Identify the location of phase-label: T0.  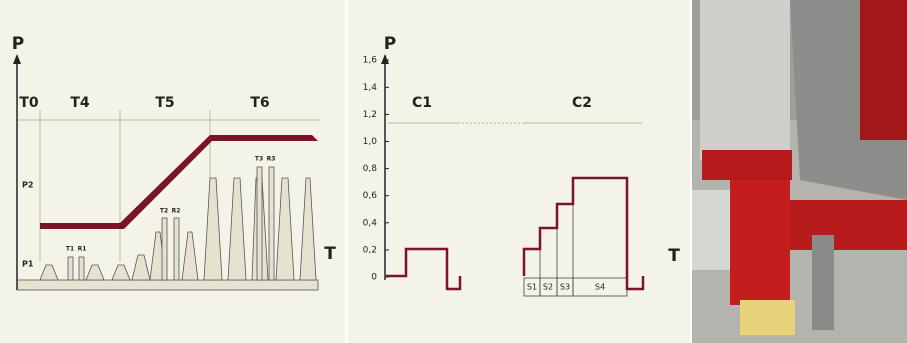
(29, 103).